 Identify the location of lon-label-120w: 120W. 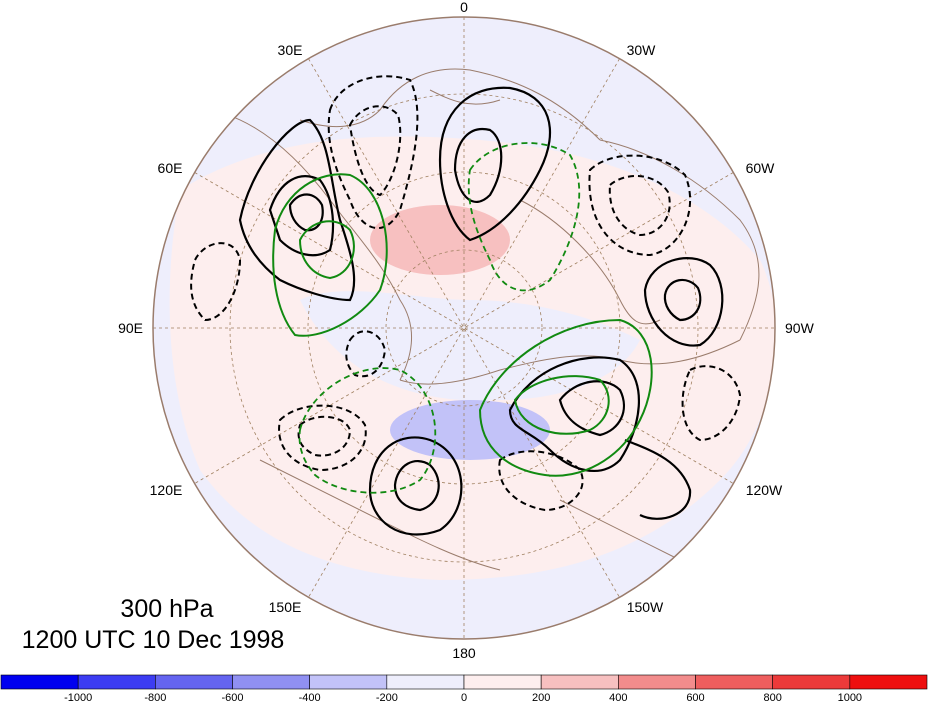
(764, 490).